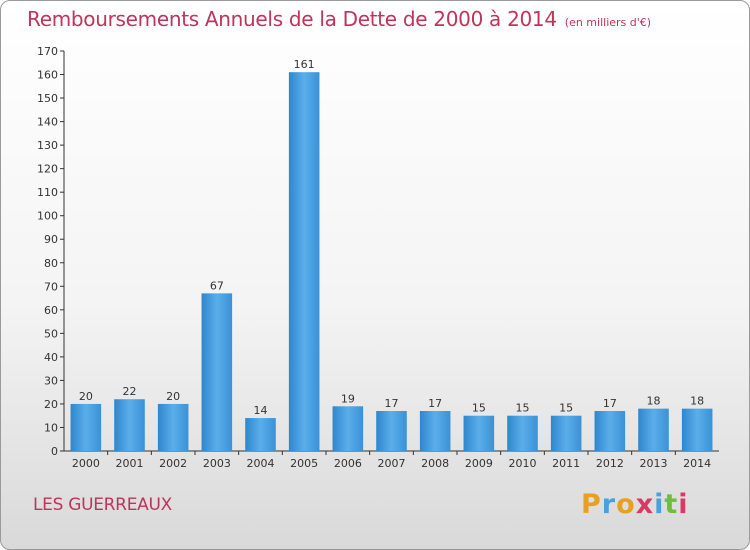  Describe the element at coordinates (47, 122) in the screenshot. I see `y-tick-label: 140` at that location.